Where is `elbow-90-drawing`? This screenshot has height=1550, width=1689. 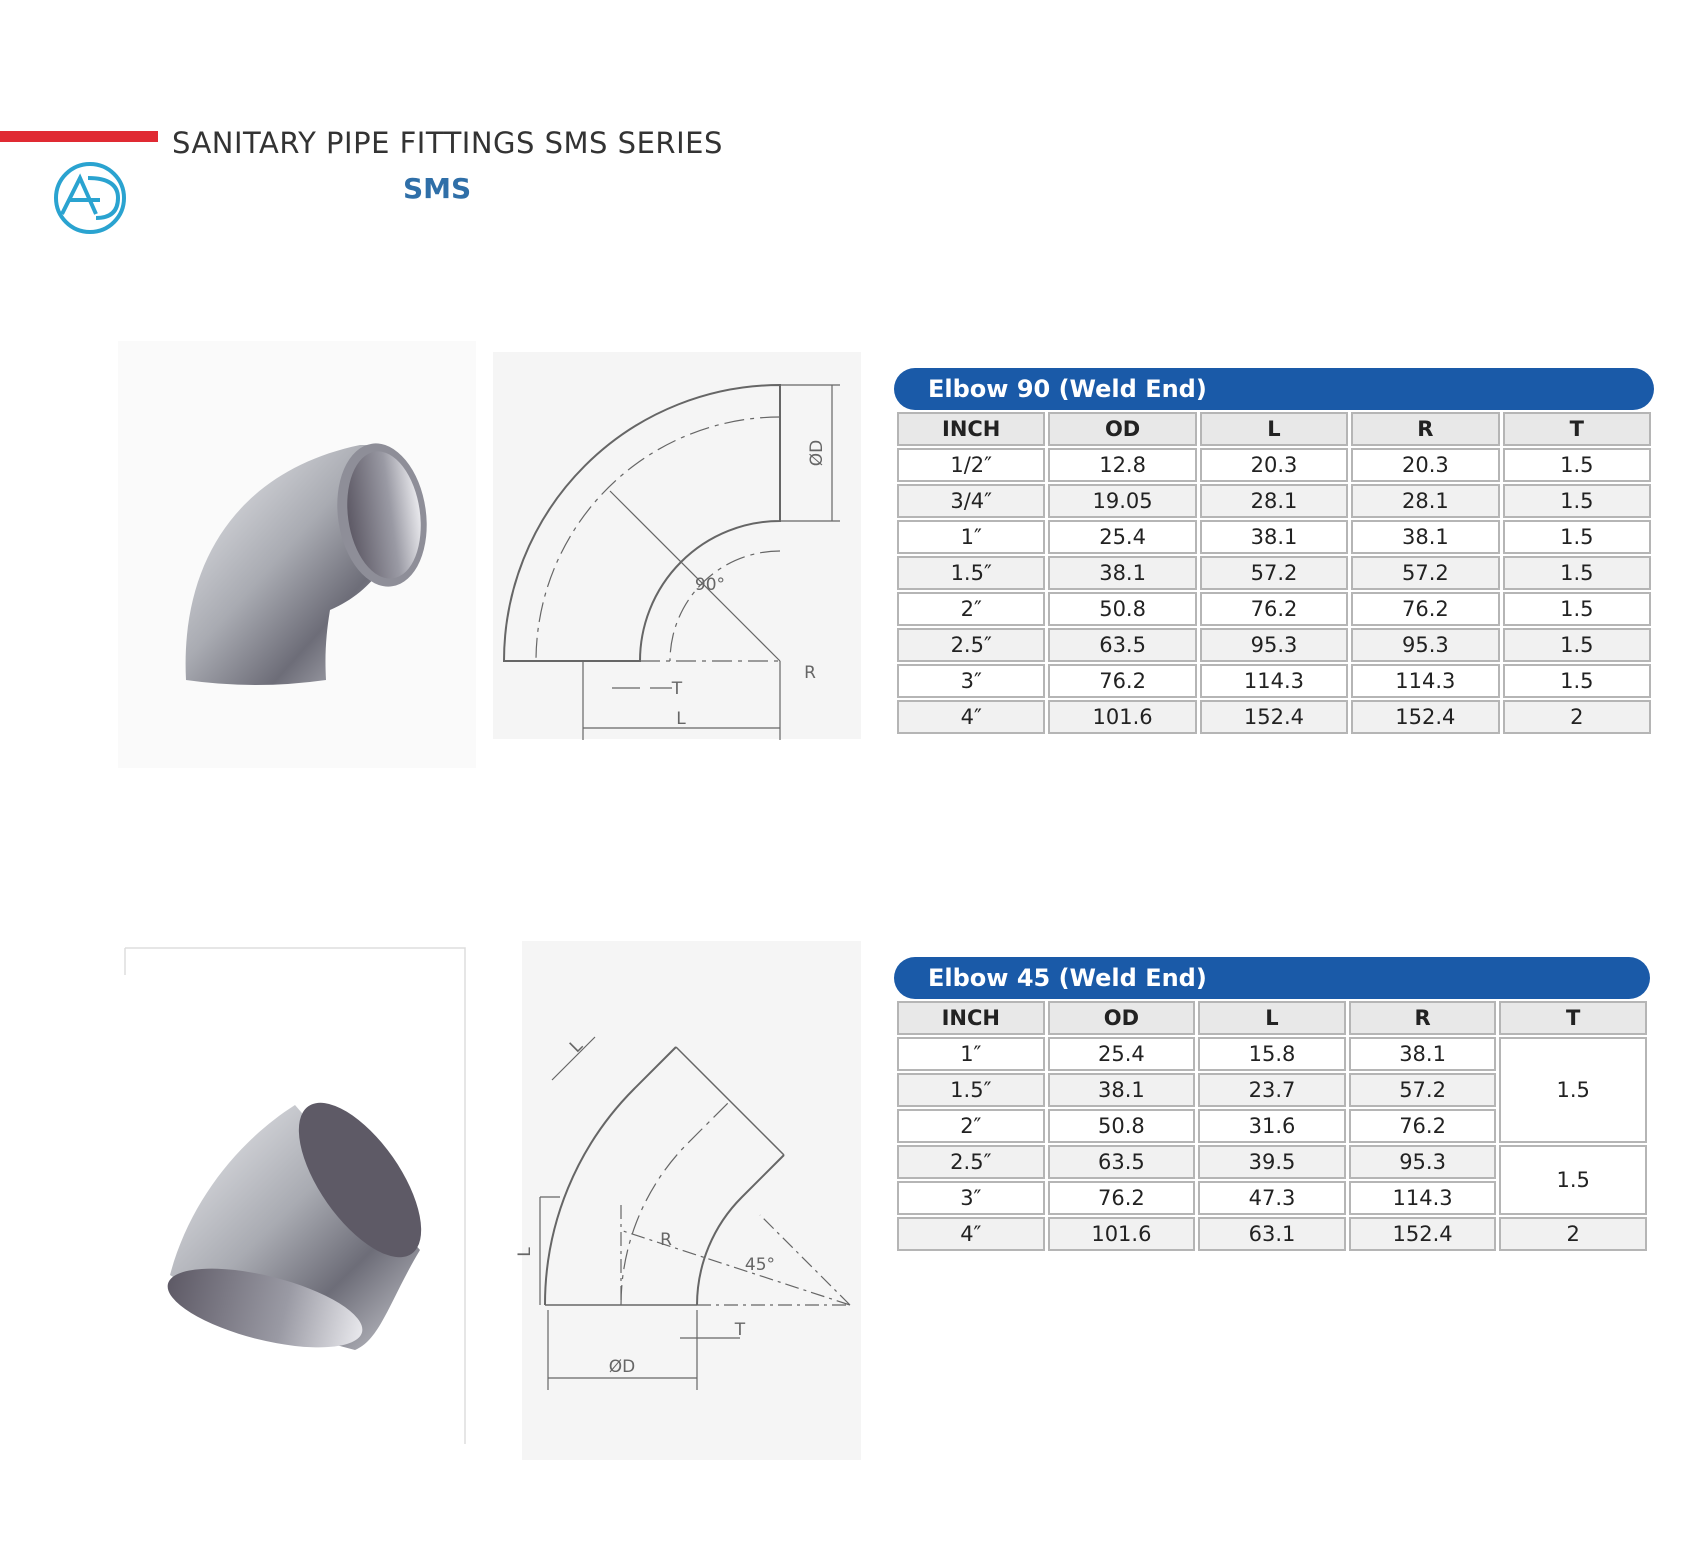
elbow-90-drawing is located at coordinates (671, 561).